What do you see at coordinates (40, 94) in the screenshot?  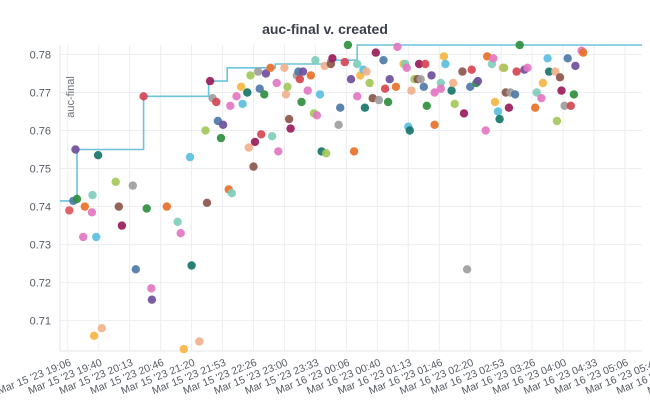 I see `y-tick-label: 0.77` at bounding box center [40, 94].